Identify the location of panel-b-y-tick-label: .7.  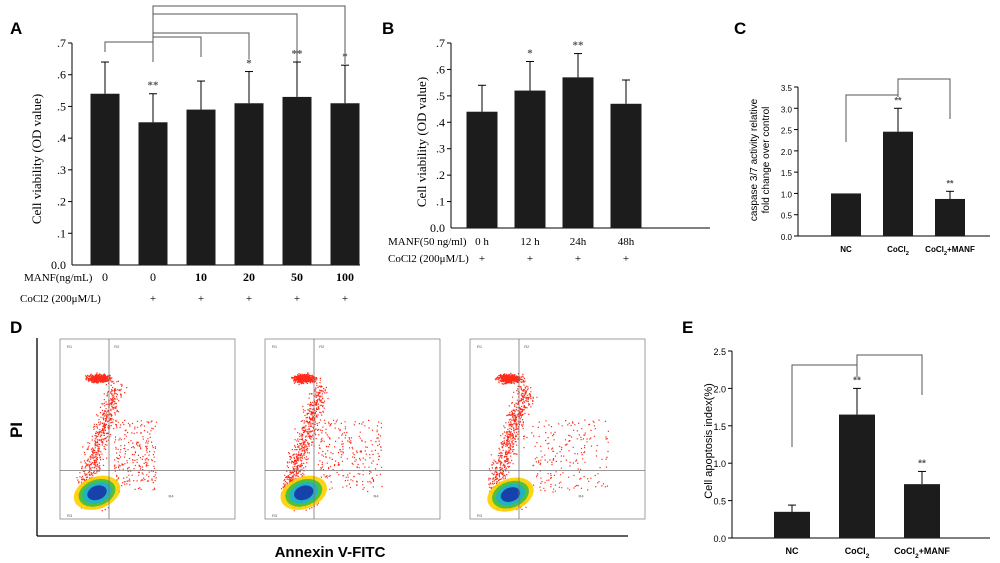
(440, 43).